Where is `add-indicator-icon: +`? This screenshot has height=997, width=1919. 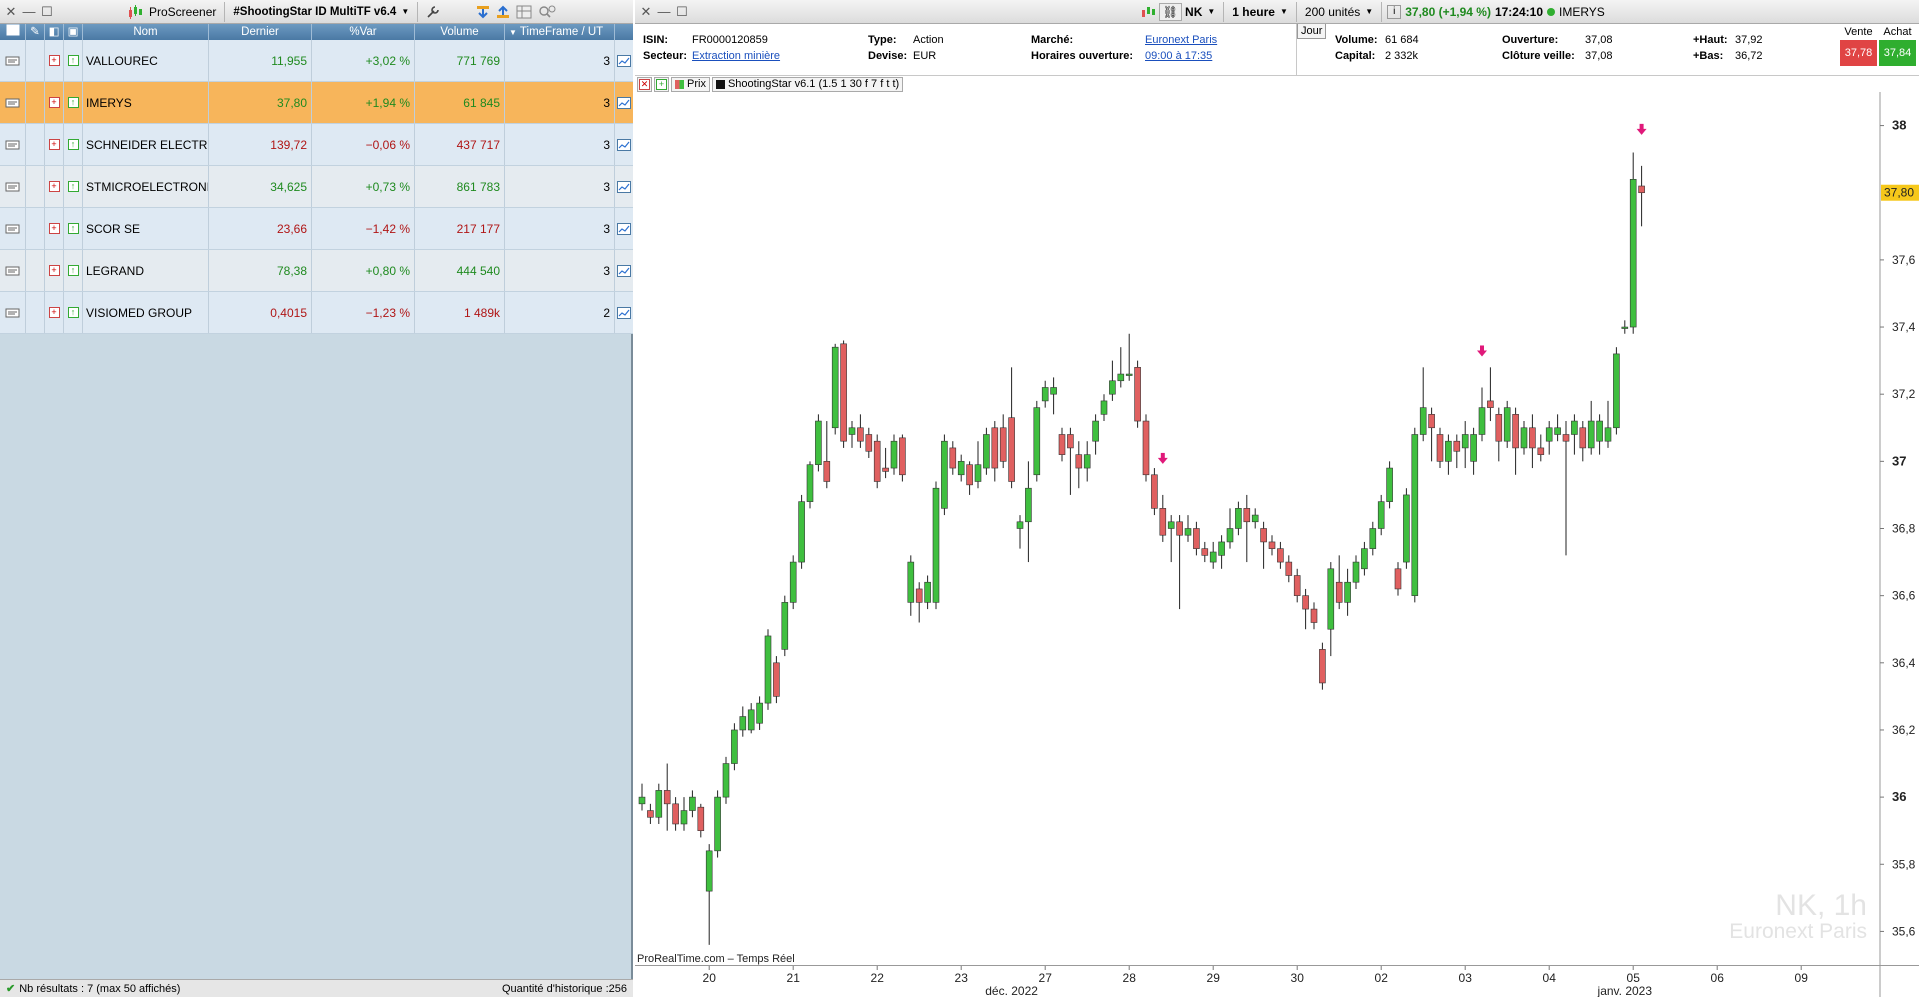
add-indicator-icon: + is located at coordinates (661, 84).